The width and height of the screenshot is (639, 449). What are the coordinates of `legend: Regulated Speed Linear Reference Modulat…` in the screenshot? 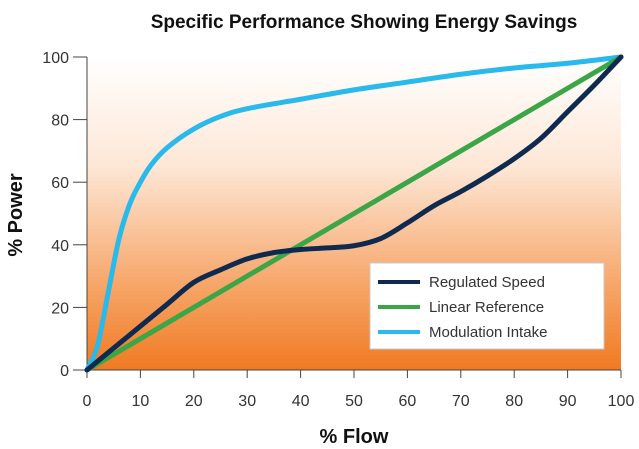 It's located at (487, 306).